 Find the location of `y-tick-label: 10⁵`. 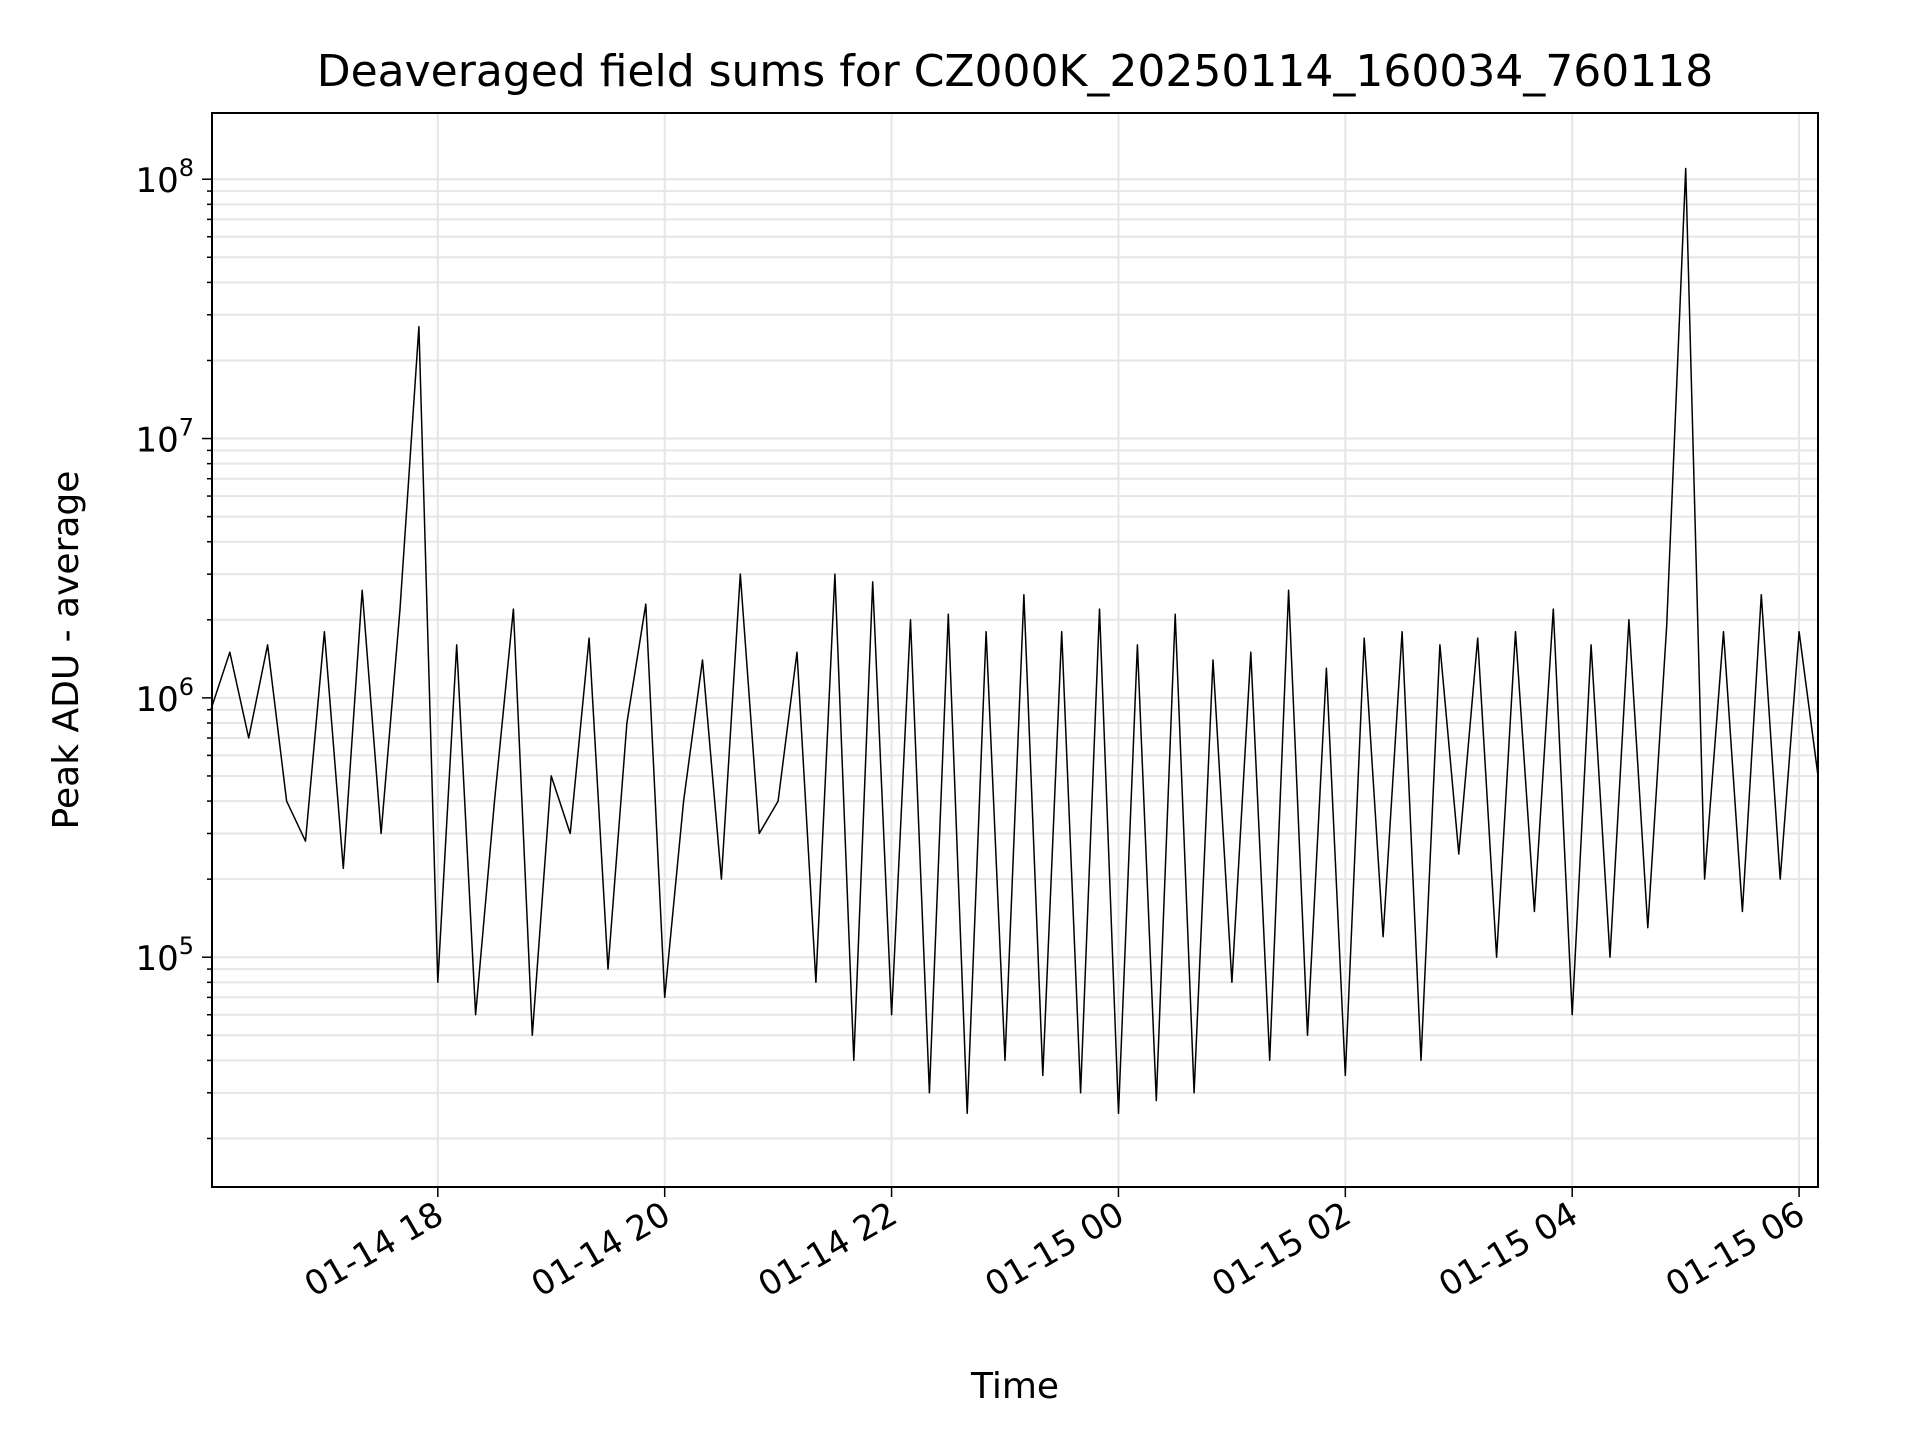

y-tick-label: 10⁵ is located at coordinates (164, 955).